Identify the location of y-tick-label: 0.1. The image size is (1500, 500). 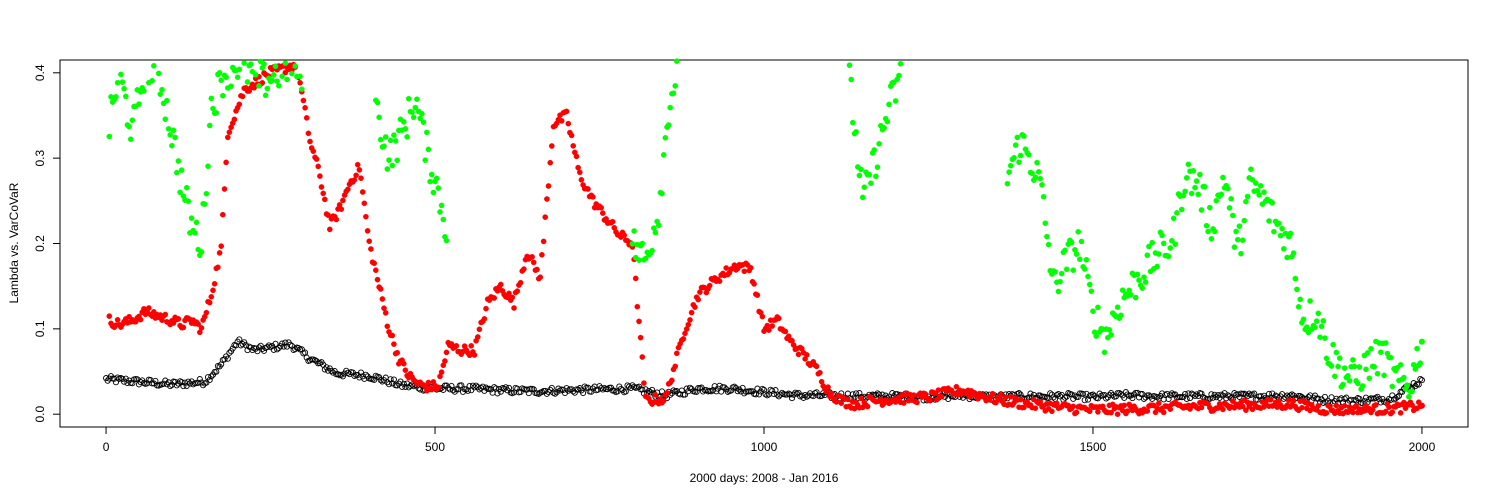
(40, 328).